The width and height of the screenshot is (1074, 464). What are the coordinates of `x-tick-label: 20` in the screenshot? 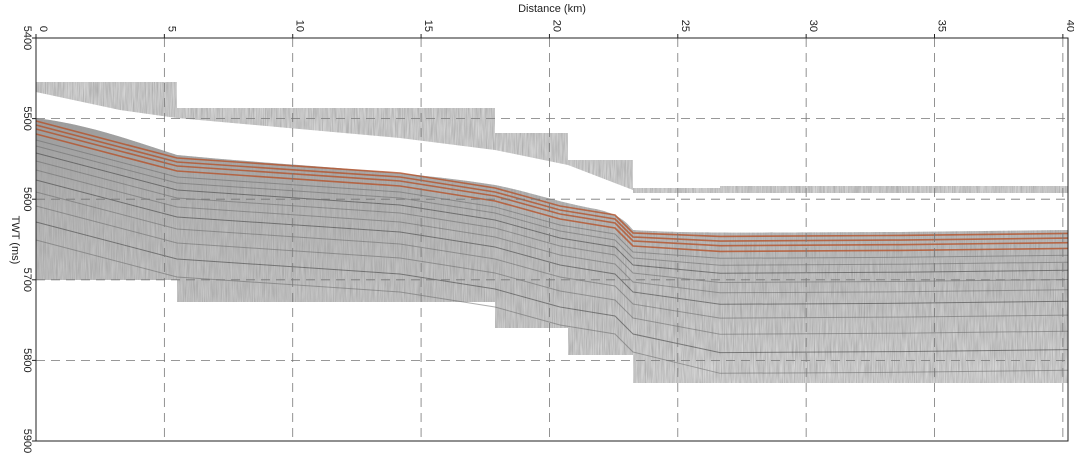 It's located at (556, 26).